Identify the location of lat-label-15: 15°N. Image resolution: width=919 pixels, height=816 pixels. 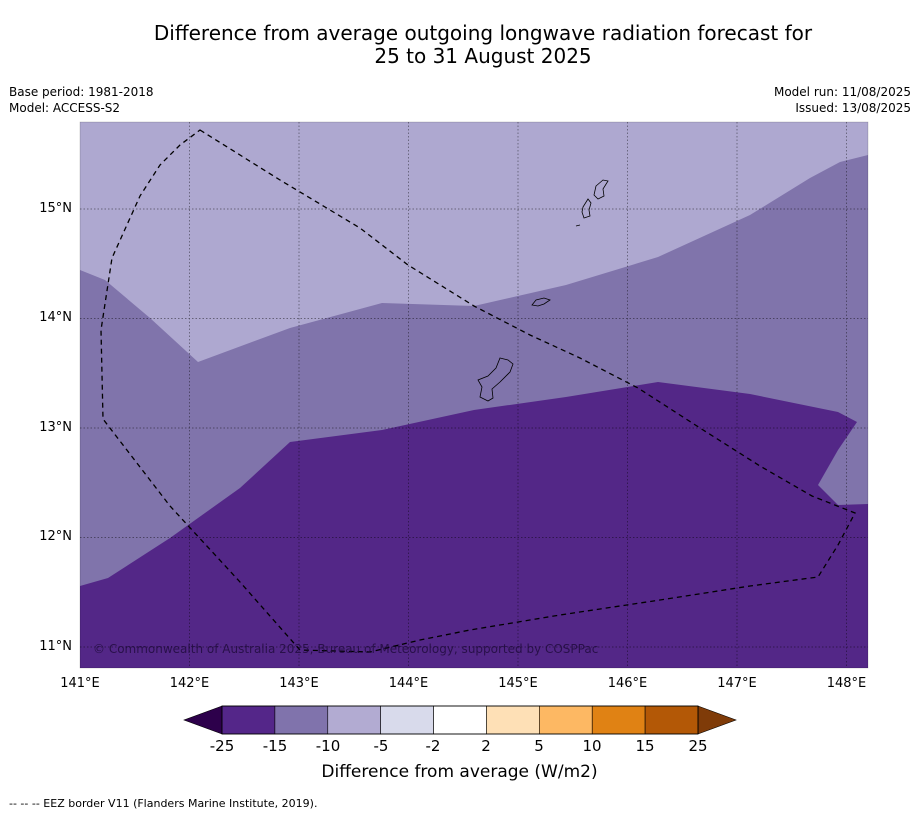
(55, 208).